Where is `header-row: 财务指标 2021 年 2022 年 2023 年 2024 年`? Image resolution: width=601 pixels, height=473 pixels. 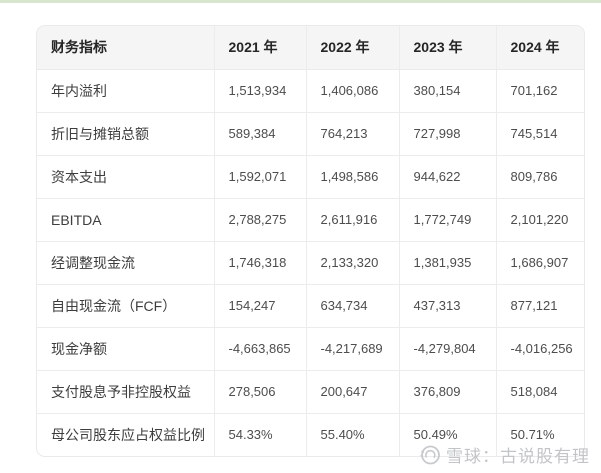
header-row: 财务指标 2021 年 2022 年 2023 年 2024 年 is located at coordinates (310, 48).